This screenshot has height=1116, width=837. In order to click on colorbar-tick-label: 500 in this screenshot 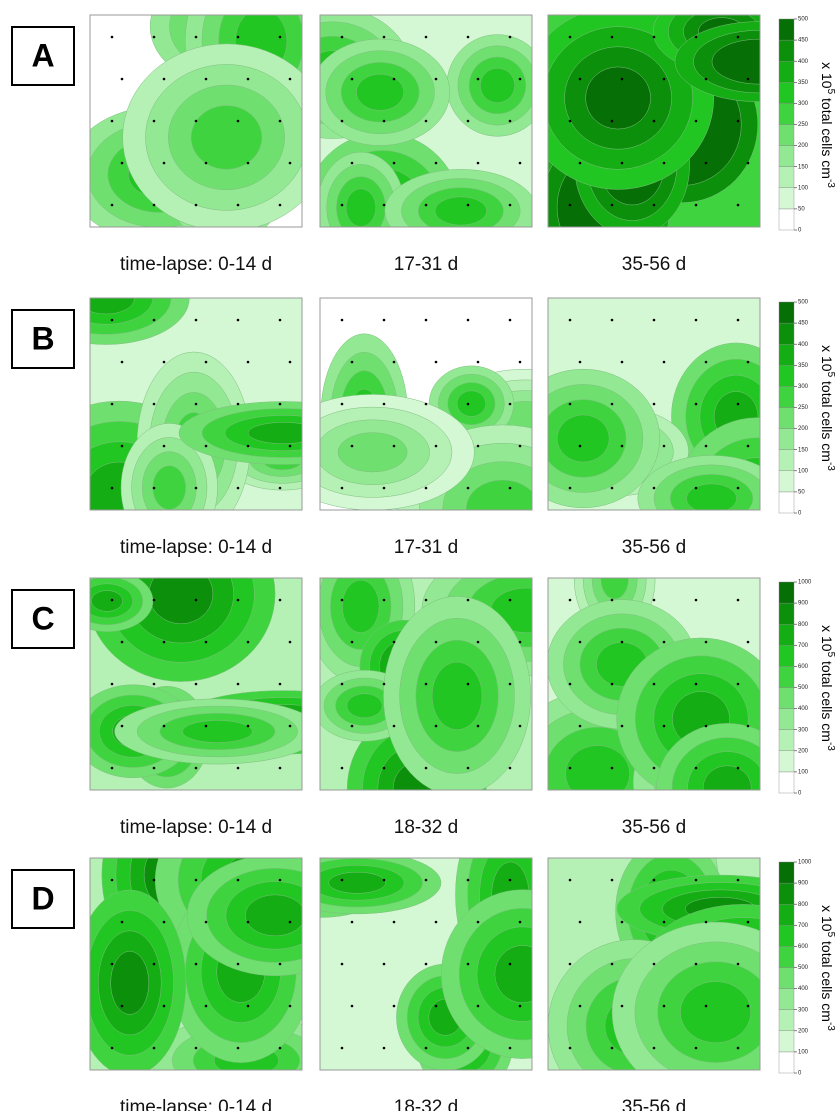, I will do `click(803, 20)`.